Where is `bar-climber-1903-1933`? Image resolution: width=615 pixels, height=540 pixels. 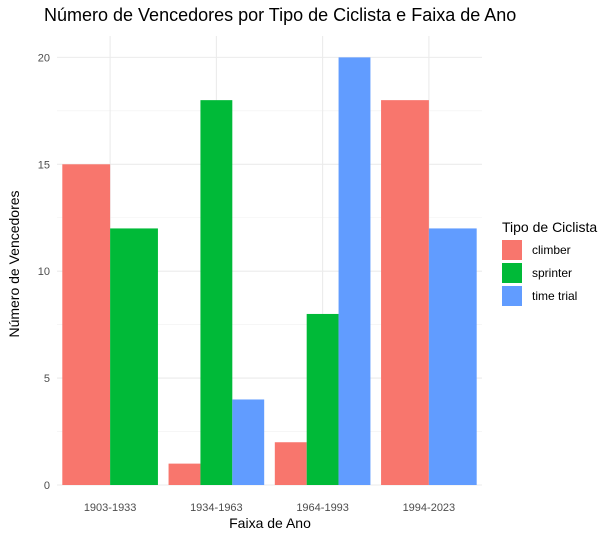 bar-climber-1903-1933 is located at coordinates (86, 325).